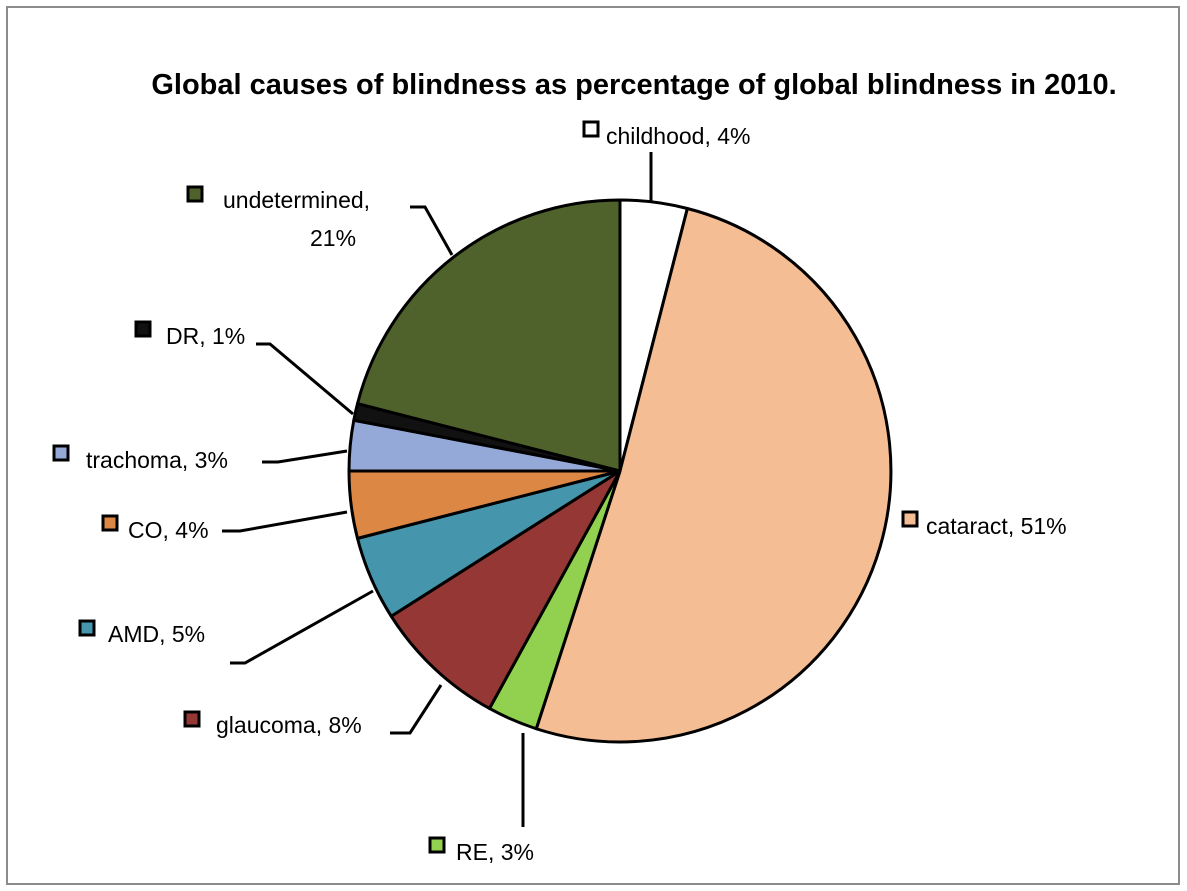 This screenshot has width=1187, height=891. What do you see at coordinates (910, 519) in the screenshot?
I see `label-key-cataract` at bounding box center [910, 519].